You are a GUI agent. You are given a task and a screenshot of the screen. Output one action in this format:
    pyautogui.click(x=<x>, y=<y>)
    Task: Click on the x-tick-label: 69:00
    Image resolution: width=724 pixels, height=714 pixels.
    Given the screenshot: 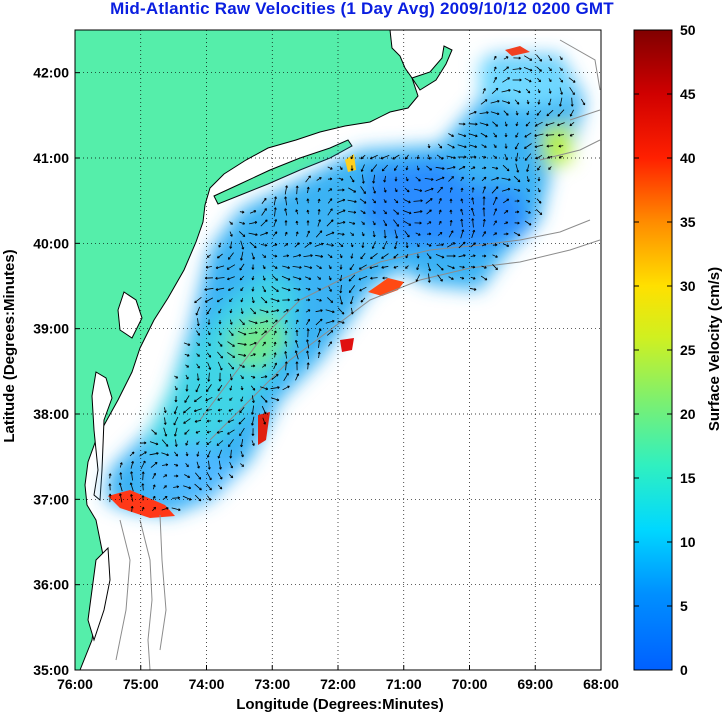 What is the action you would take?
    pyautogui.click(x=535, y=684)
    